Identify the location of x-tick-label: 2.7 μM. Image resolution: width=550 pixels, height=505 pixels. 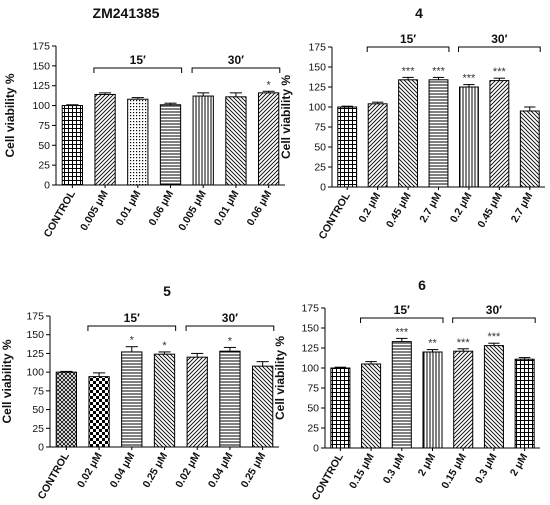
(430, 207).